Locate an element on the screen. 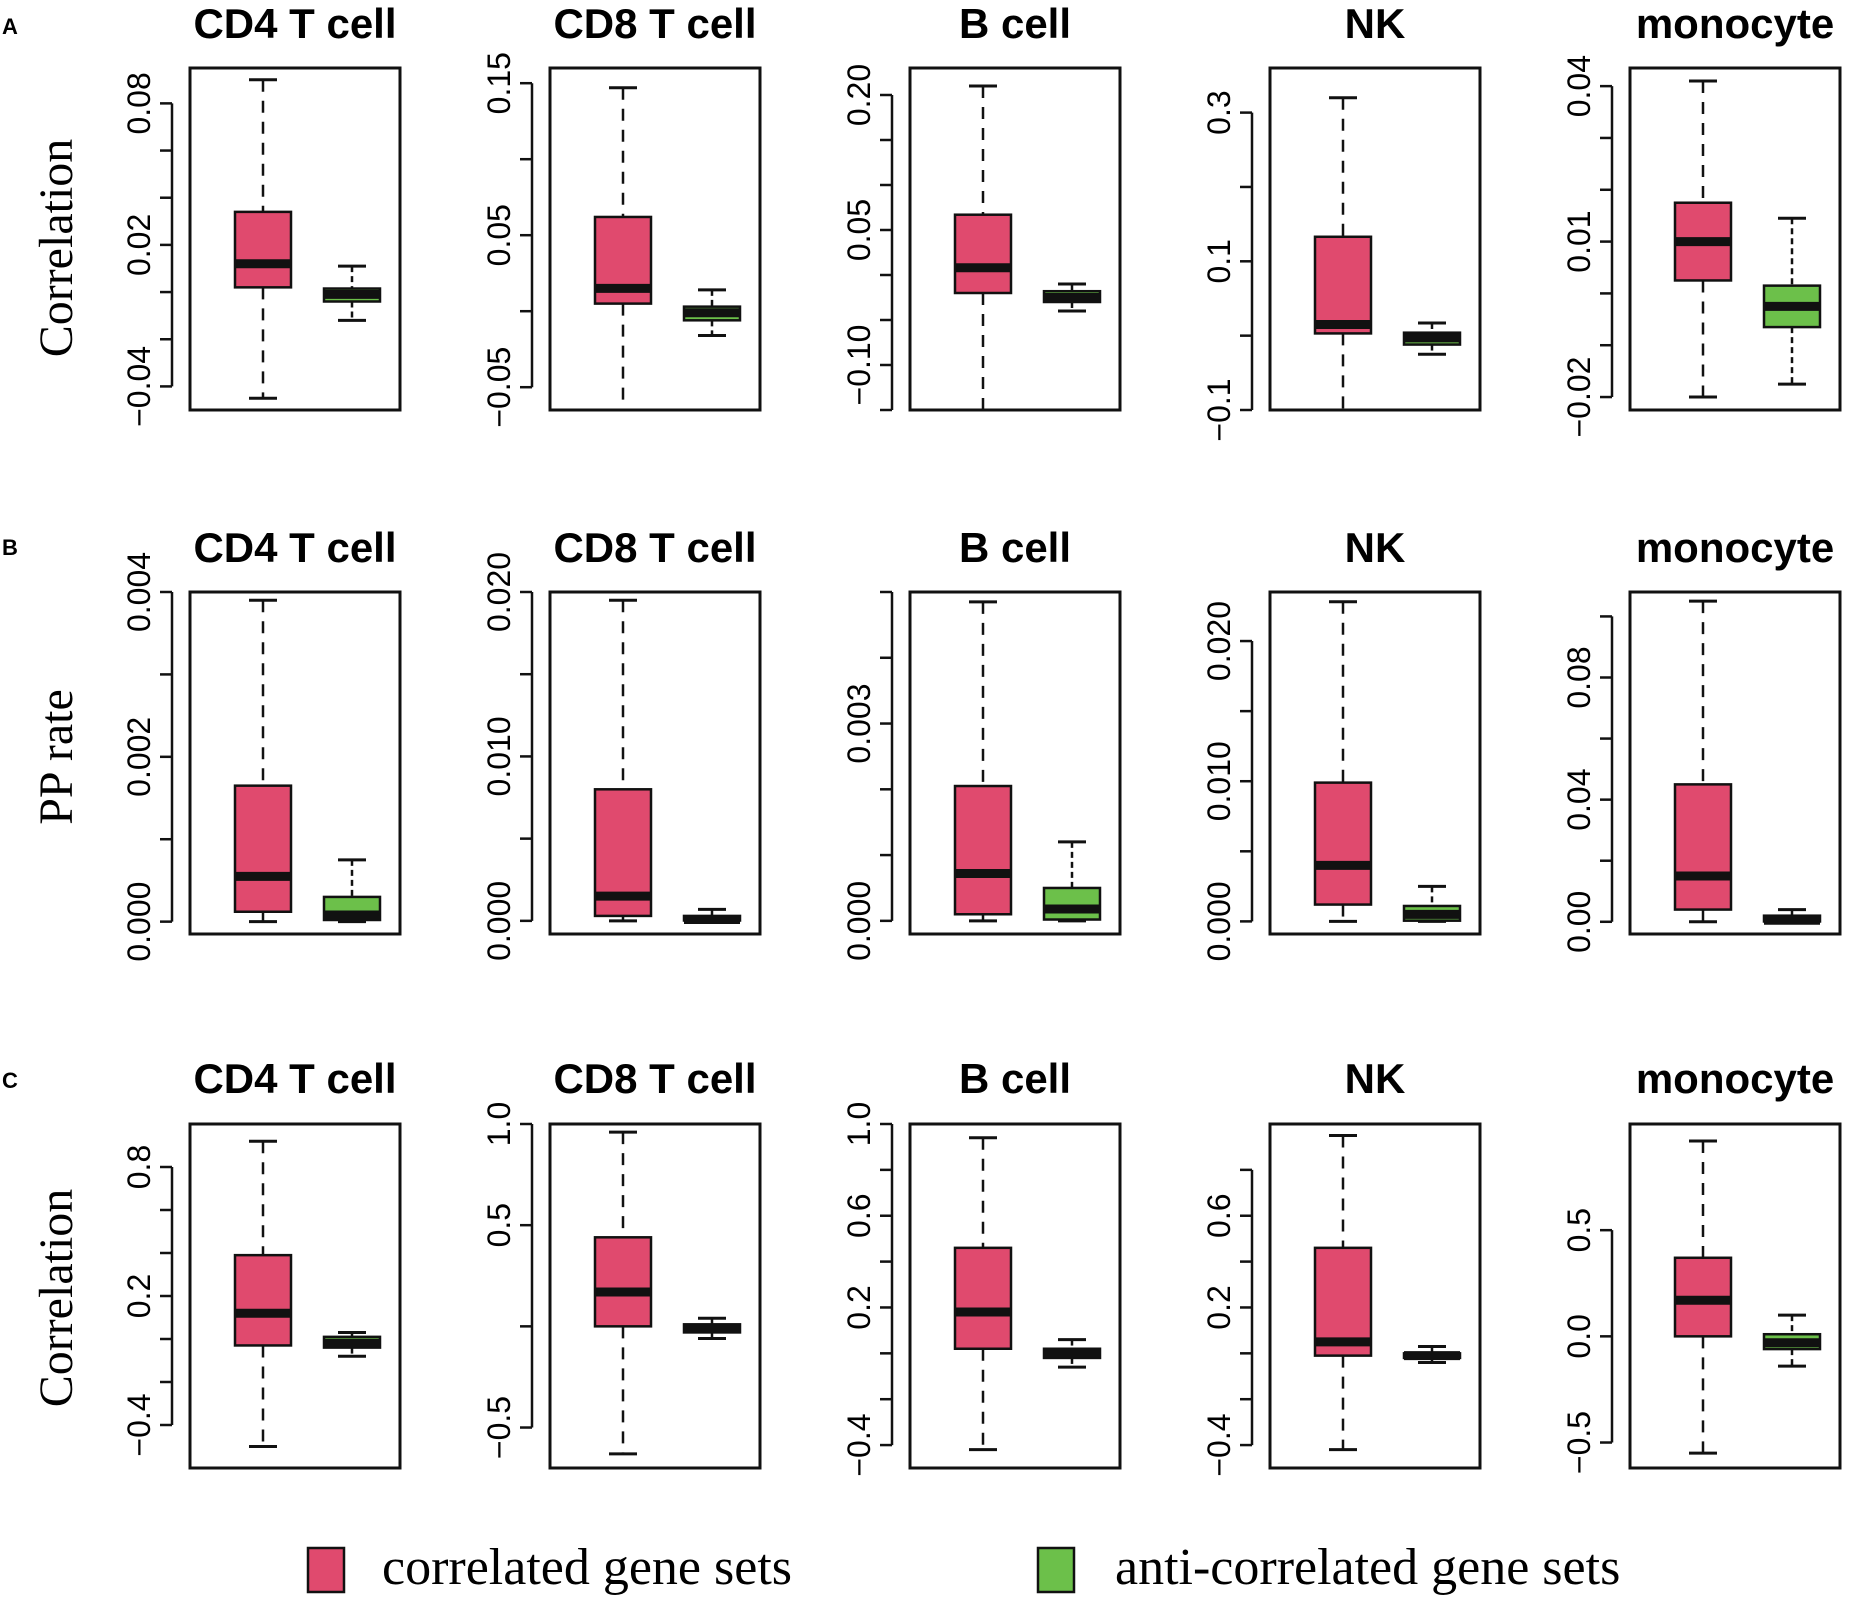 The image size is (1852, 1599). y-tick-label: 0.02 is located at coordinates (139, 245).